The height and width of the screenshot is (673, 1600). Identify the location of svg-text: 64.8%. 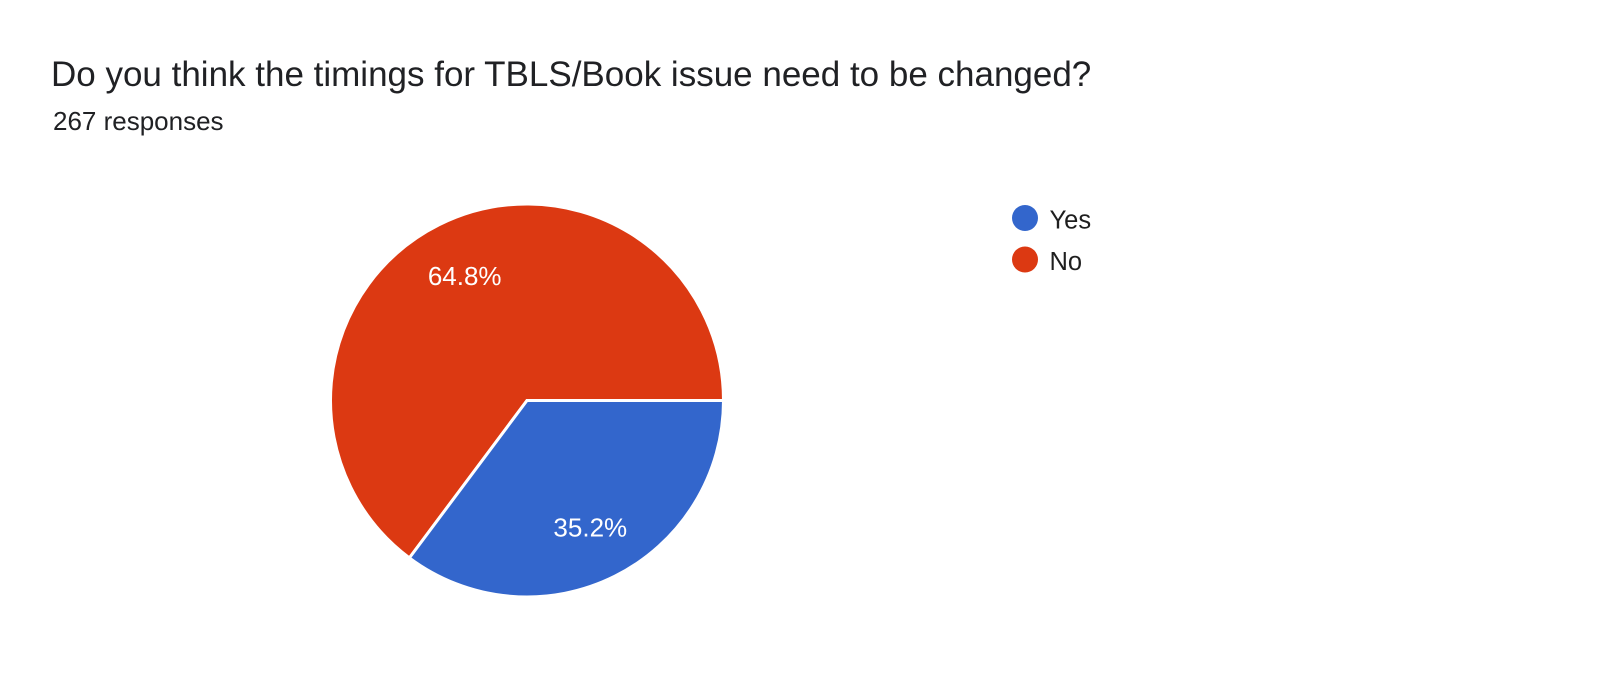
(465, 276).